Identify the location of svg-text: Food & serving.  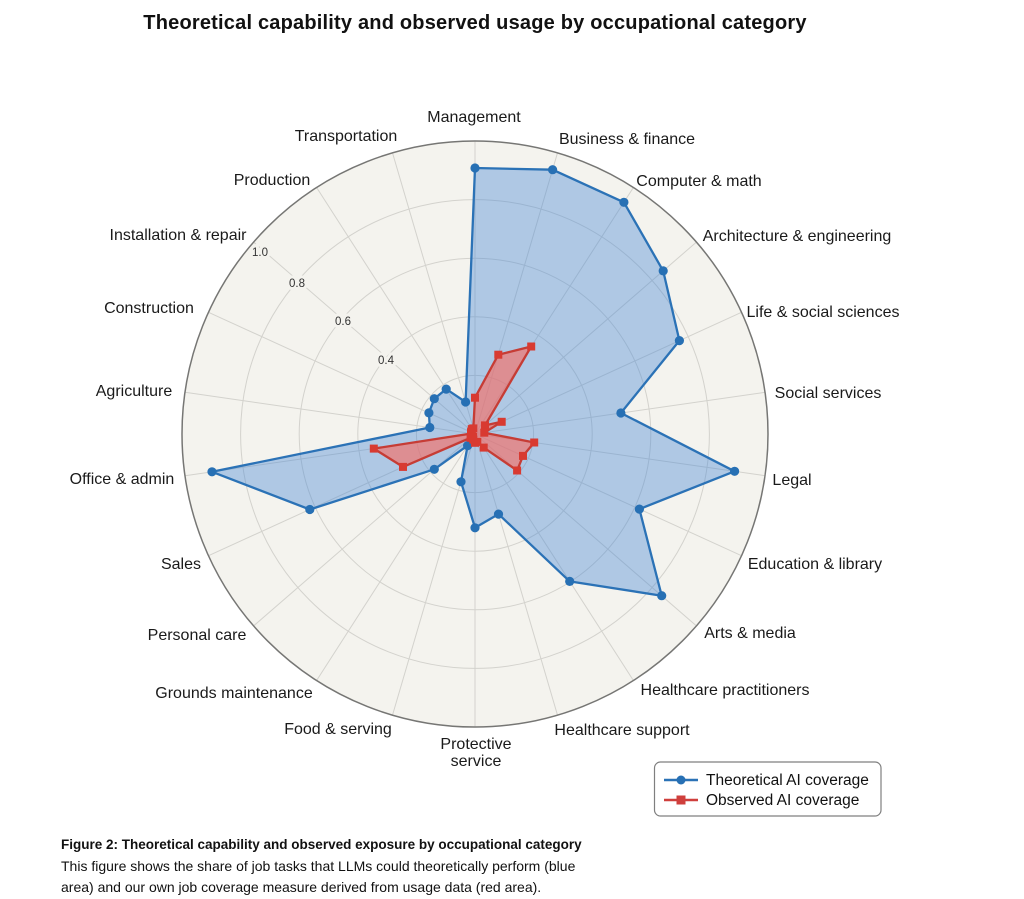
(338, 729).